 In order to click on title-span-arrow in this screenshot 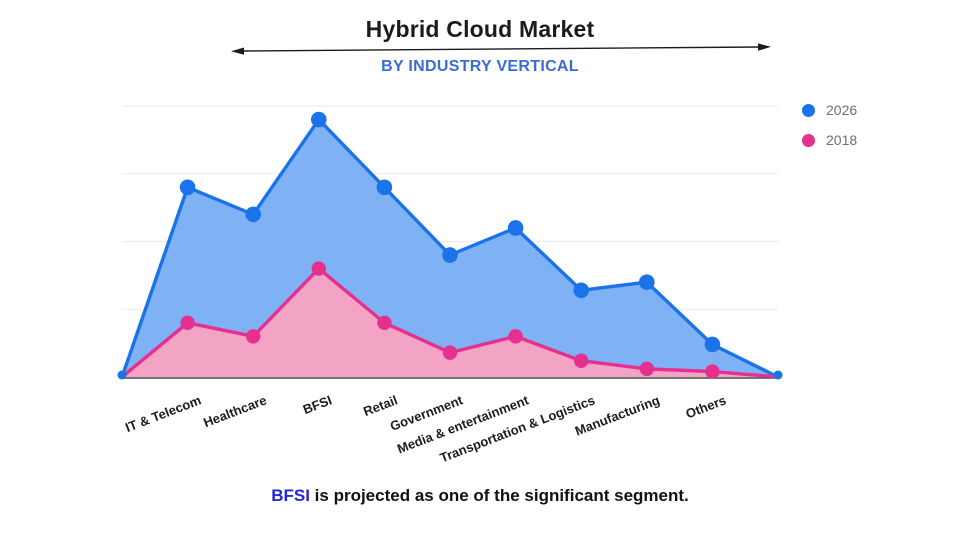, I will do `click(501, 49)`.